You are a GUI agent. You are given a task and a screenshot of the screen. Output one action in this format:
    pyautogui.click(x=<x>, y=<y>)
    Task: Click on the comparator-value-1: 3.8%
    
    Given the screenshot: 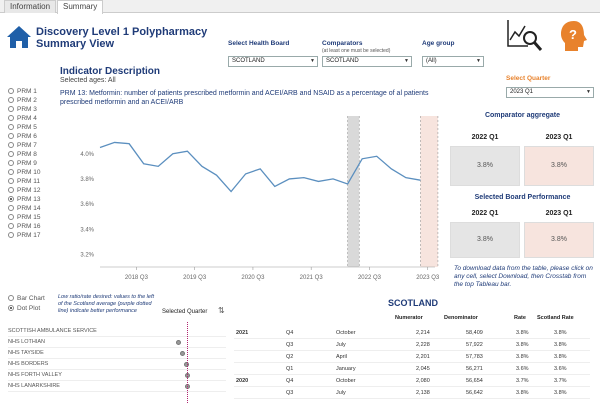 What is the action you would take?
    pyautogui.click(x=485, y=166)
    